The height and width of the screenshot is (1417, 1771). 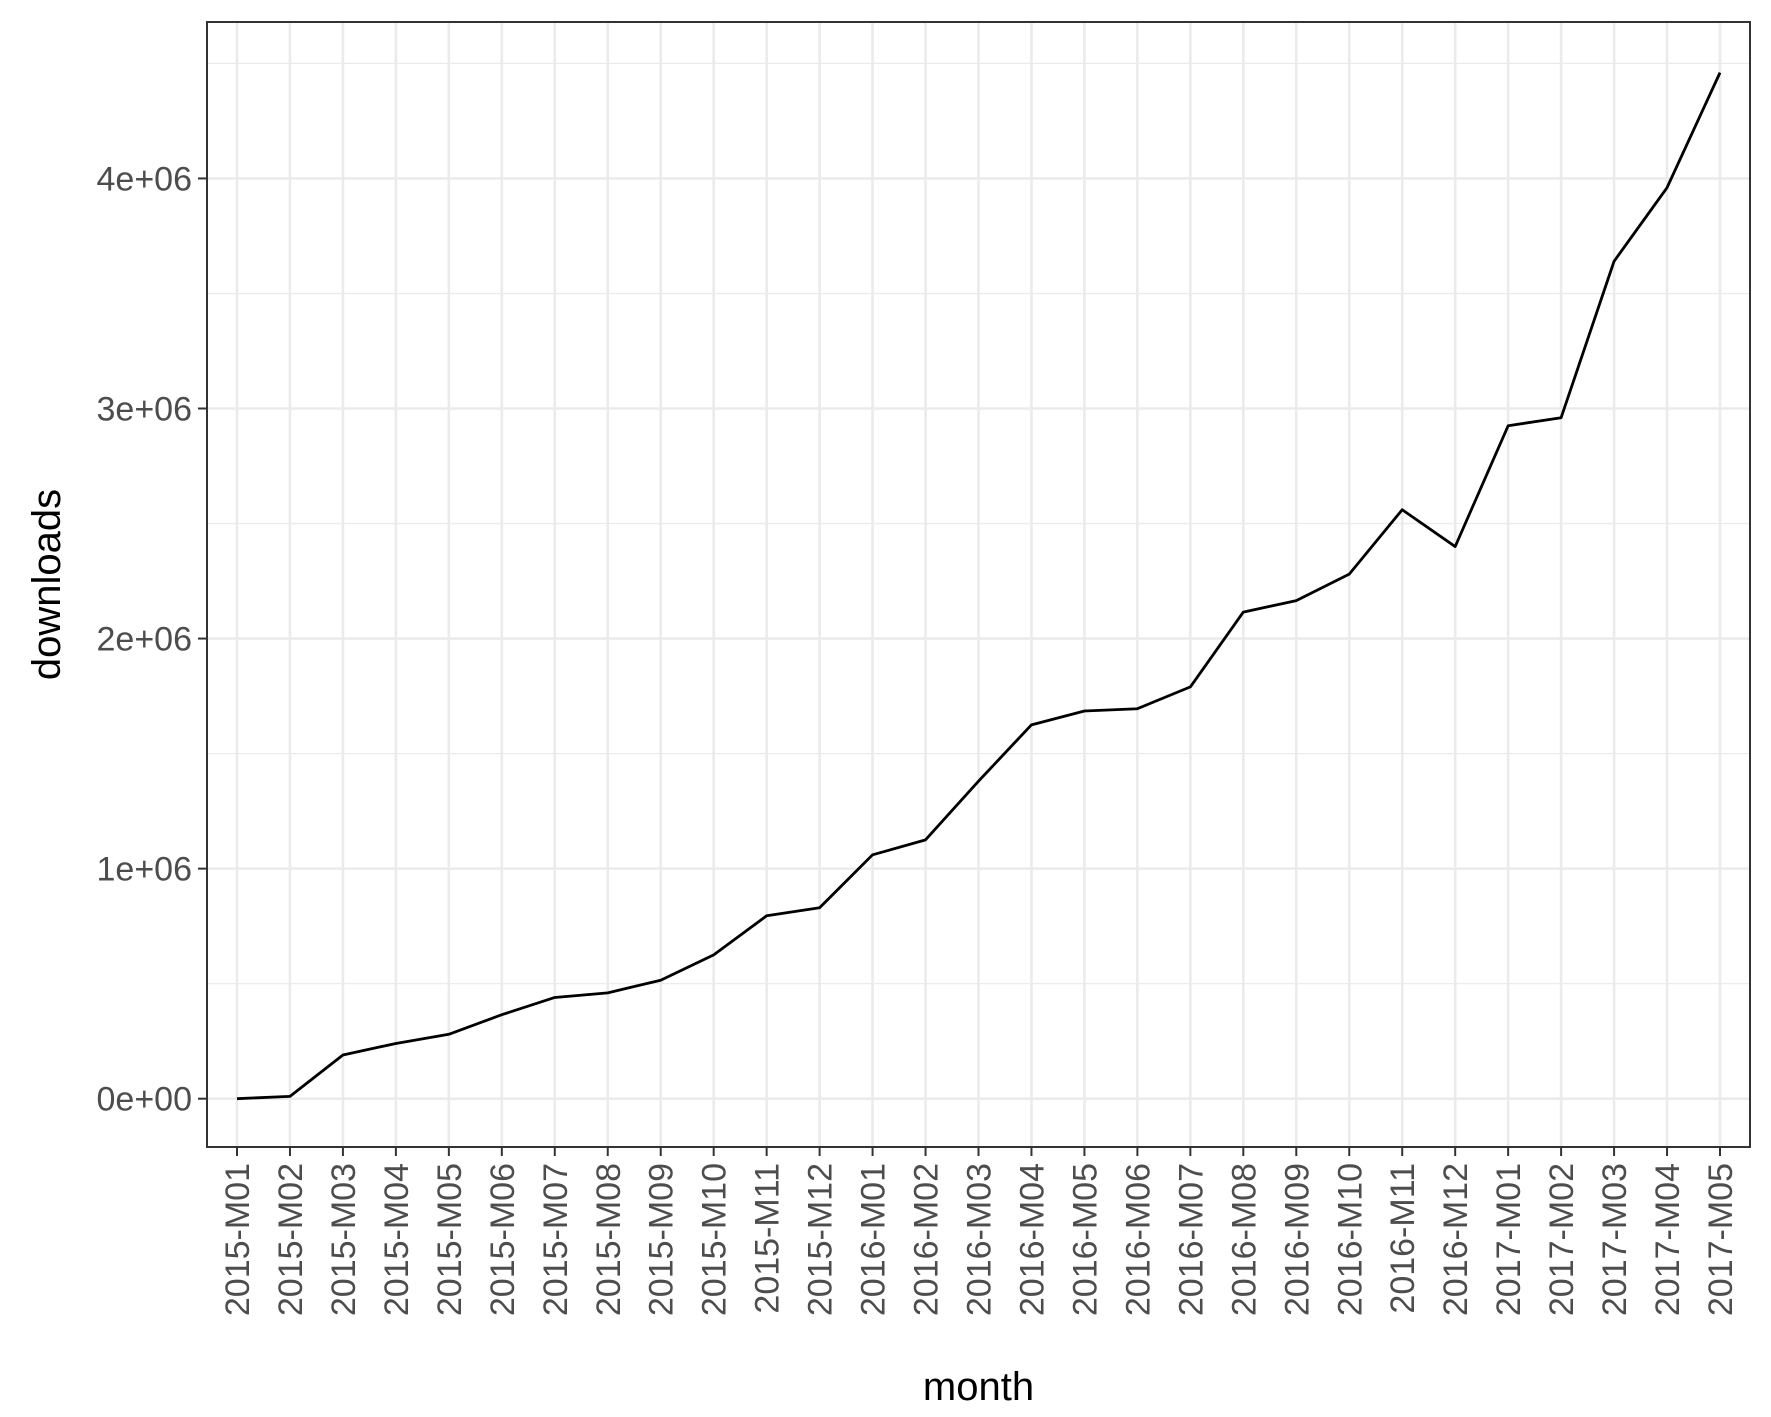 What do you see at coordinates (556, 1239) in the screenshot?
I see `x-tick-label: 2015-M07` at bounding box center [556, 1239].